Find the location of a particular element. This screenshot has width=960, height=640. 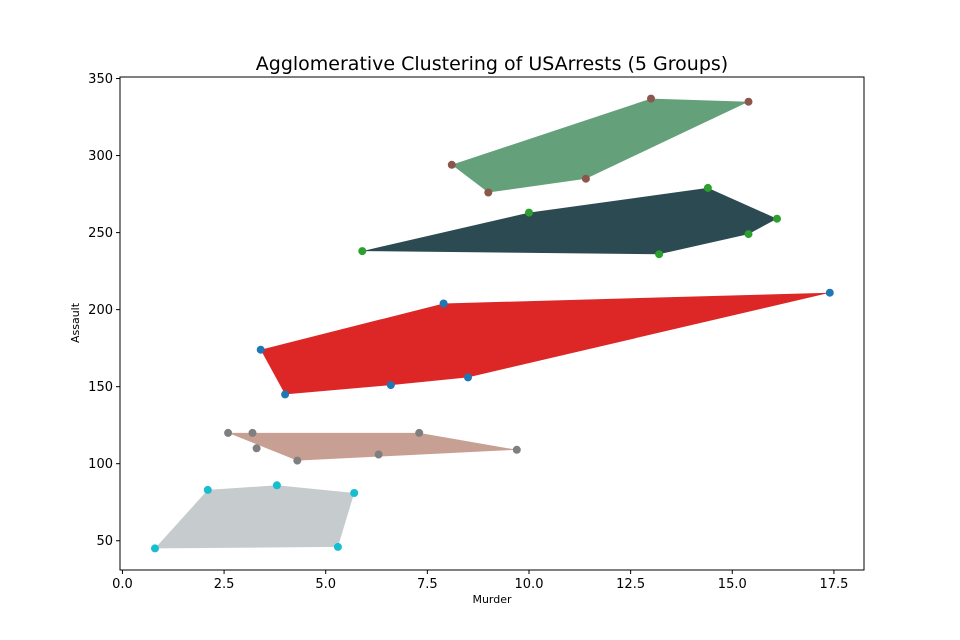

x-tick-label: 15.0 is located at coordinates (732, 584).